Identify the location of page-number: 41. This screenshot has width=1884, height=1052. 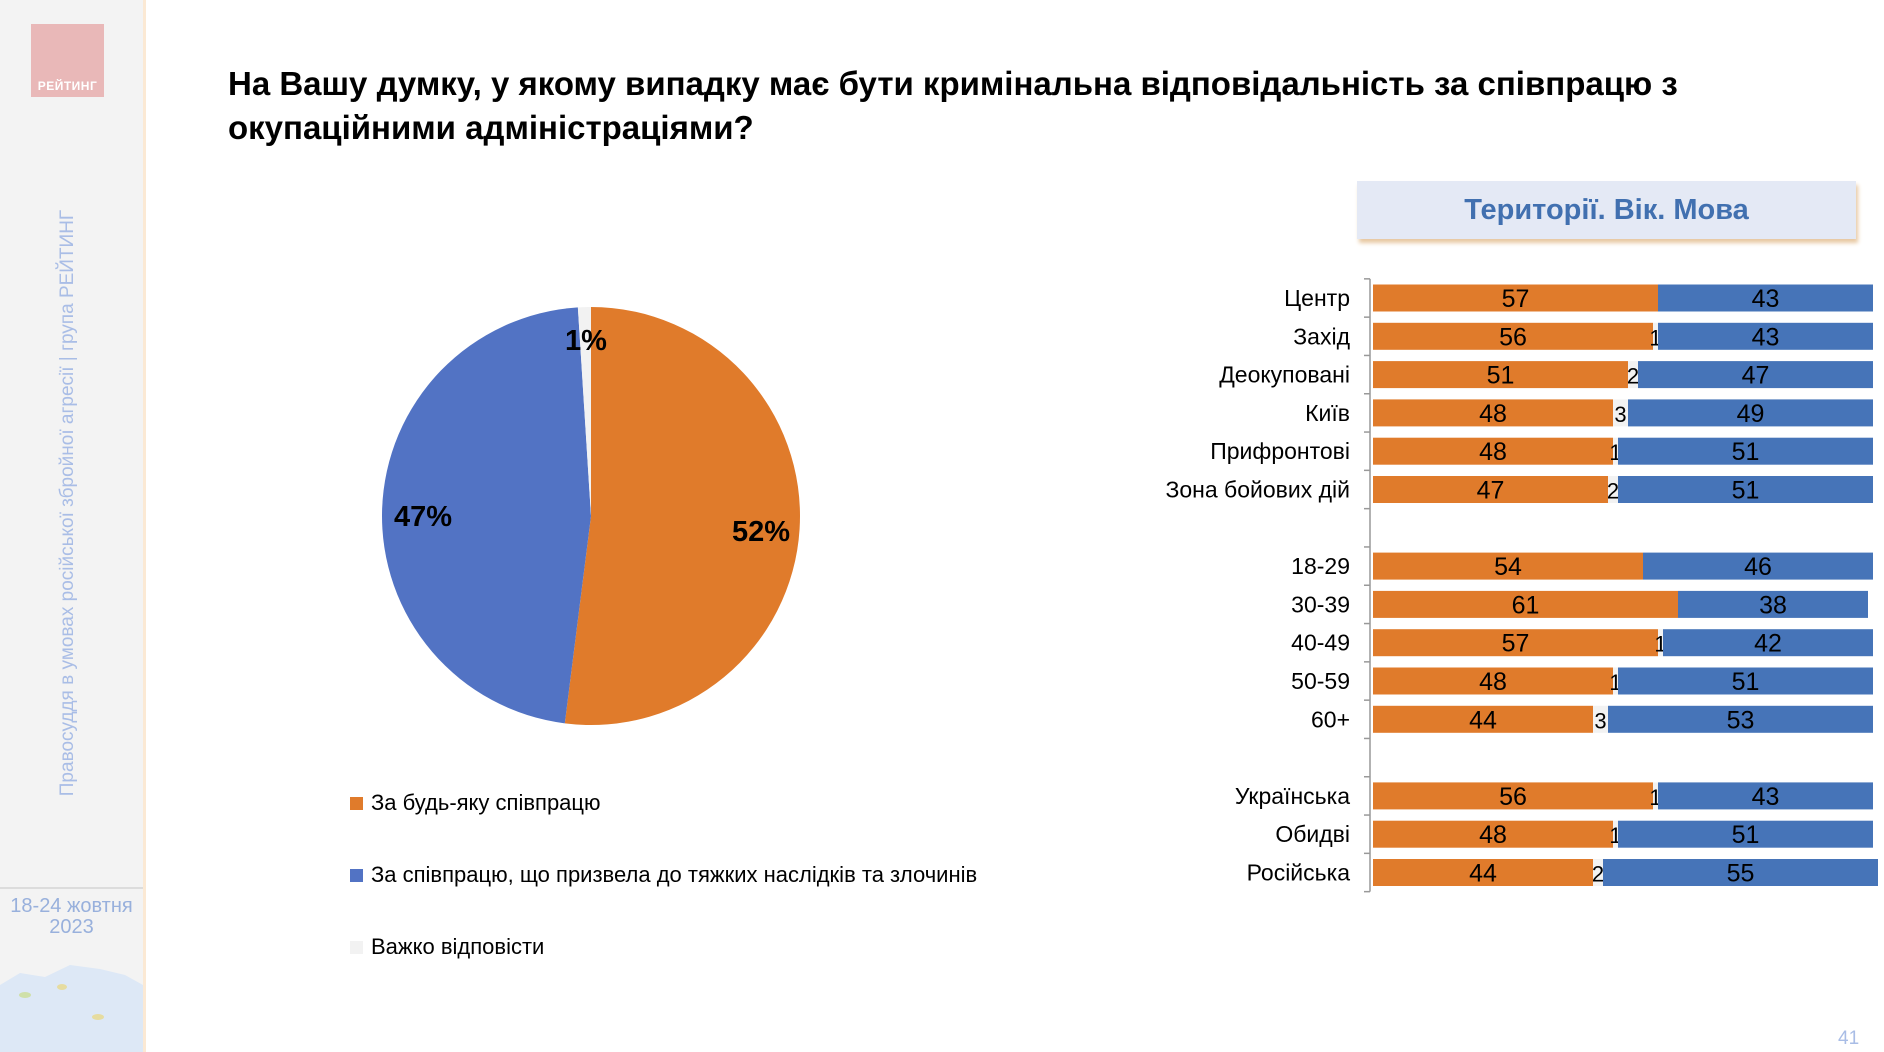
(1849, 1038).